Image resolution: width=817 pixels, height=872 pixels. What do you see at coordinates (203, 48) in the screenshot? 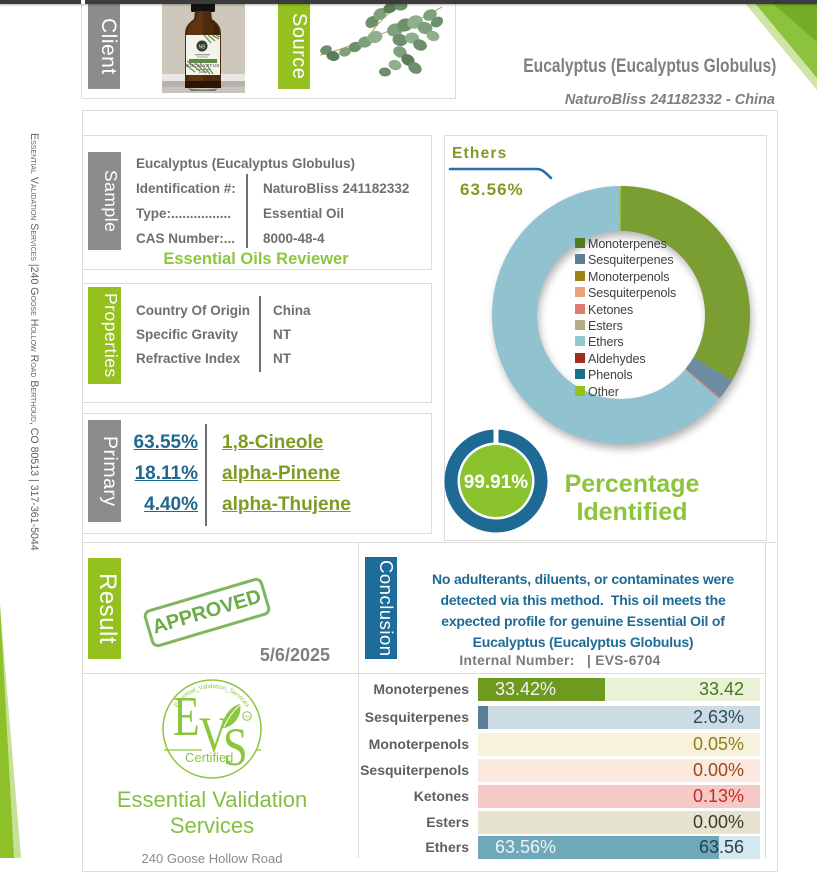
I see `svg-text: NB` at bounding box center [203, 48].